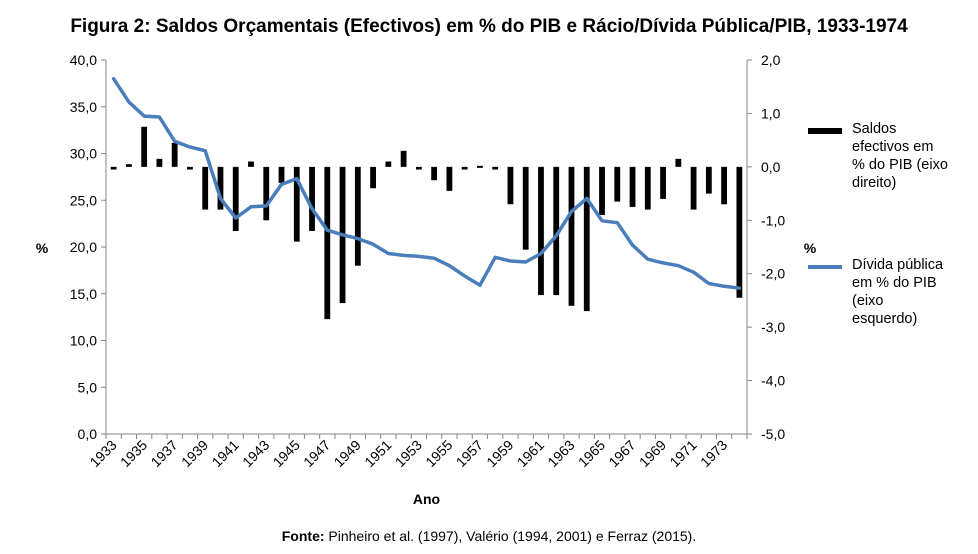  I want to click on x-tick-label: 1953, so click(408, 453).